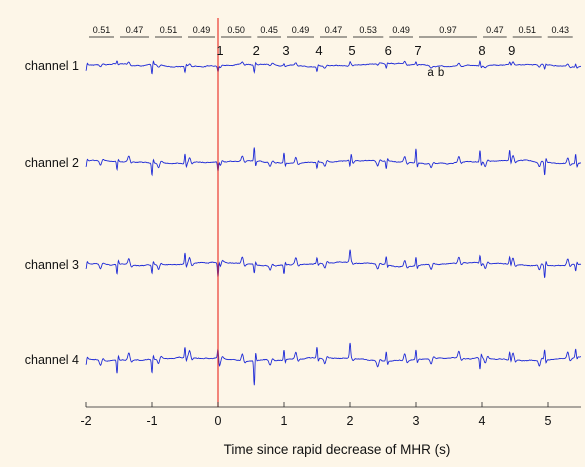 The image size is (585, 467). Describe the element at coordinates (52, 360) in the screenshot. I see `channel-label: channel 4` at that location.